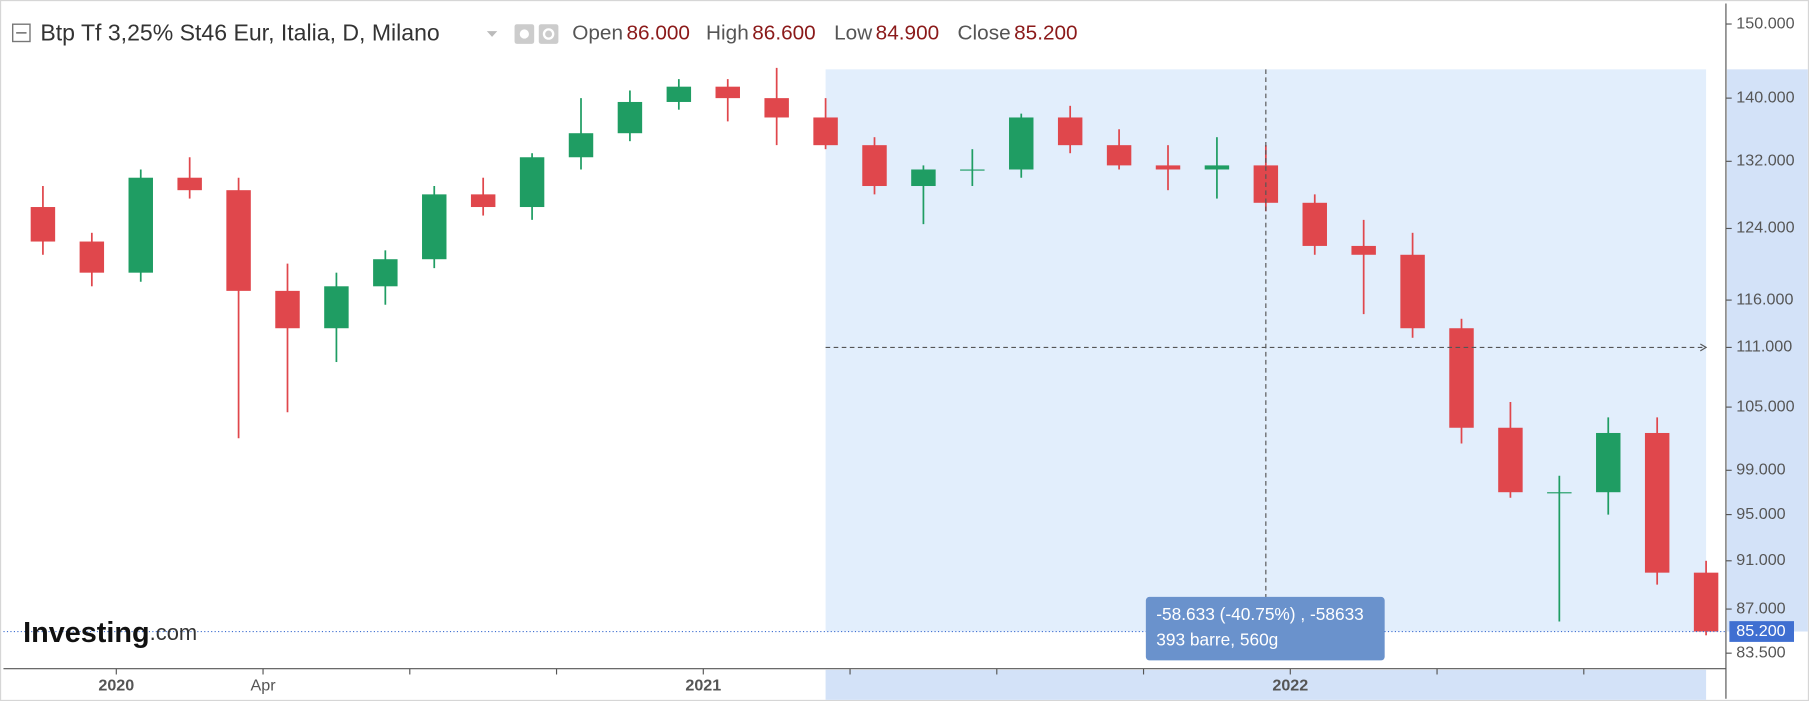 Image resolution: width=1809 pixels, height=701 pixels. What do you see at coordinates (597, 33) in the screenshot?
I see `ohlc-label: Open` at bounding box center [597, 33].